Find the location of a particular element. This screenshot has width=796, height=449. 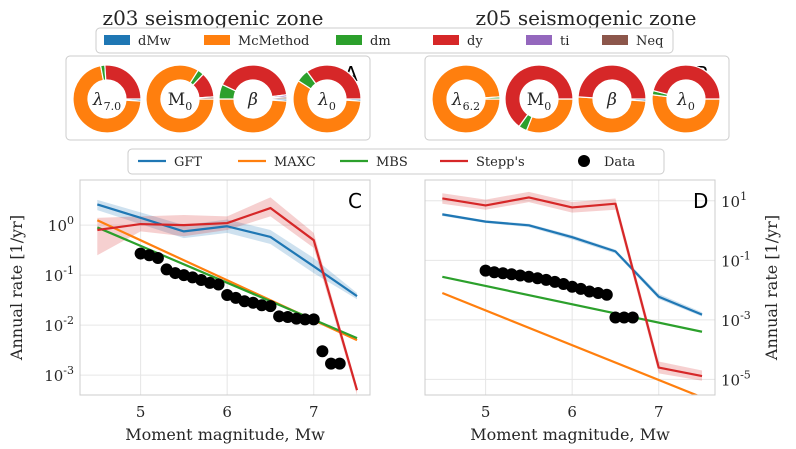

line-maxc is located at coordinates (570, 343).